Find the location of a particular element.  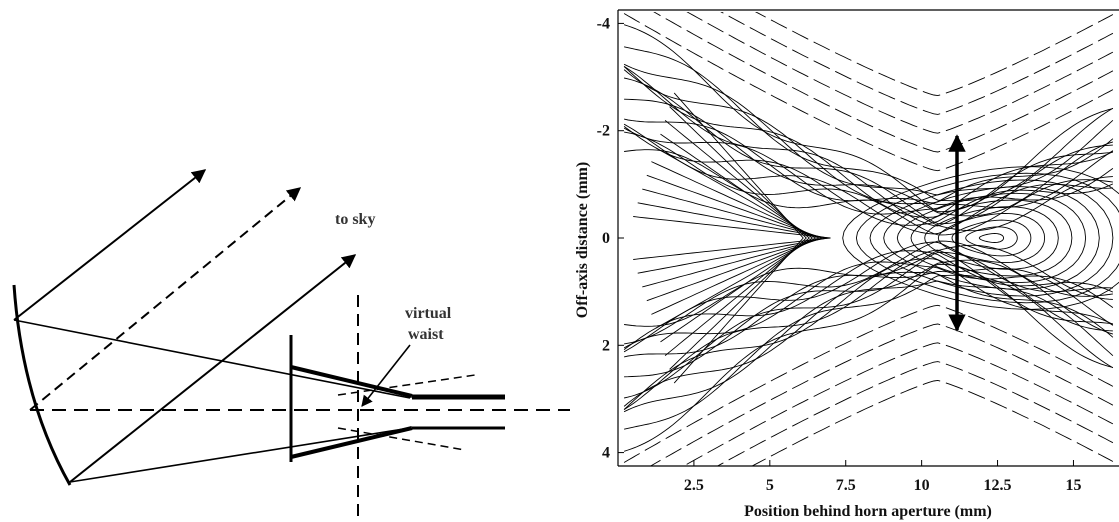

sky-beam-lower-arrow is located at coordinates (213, 368).